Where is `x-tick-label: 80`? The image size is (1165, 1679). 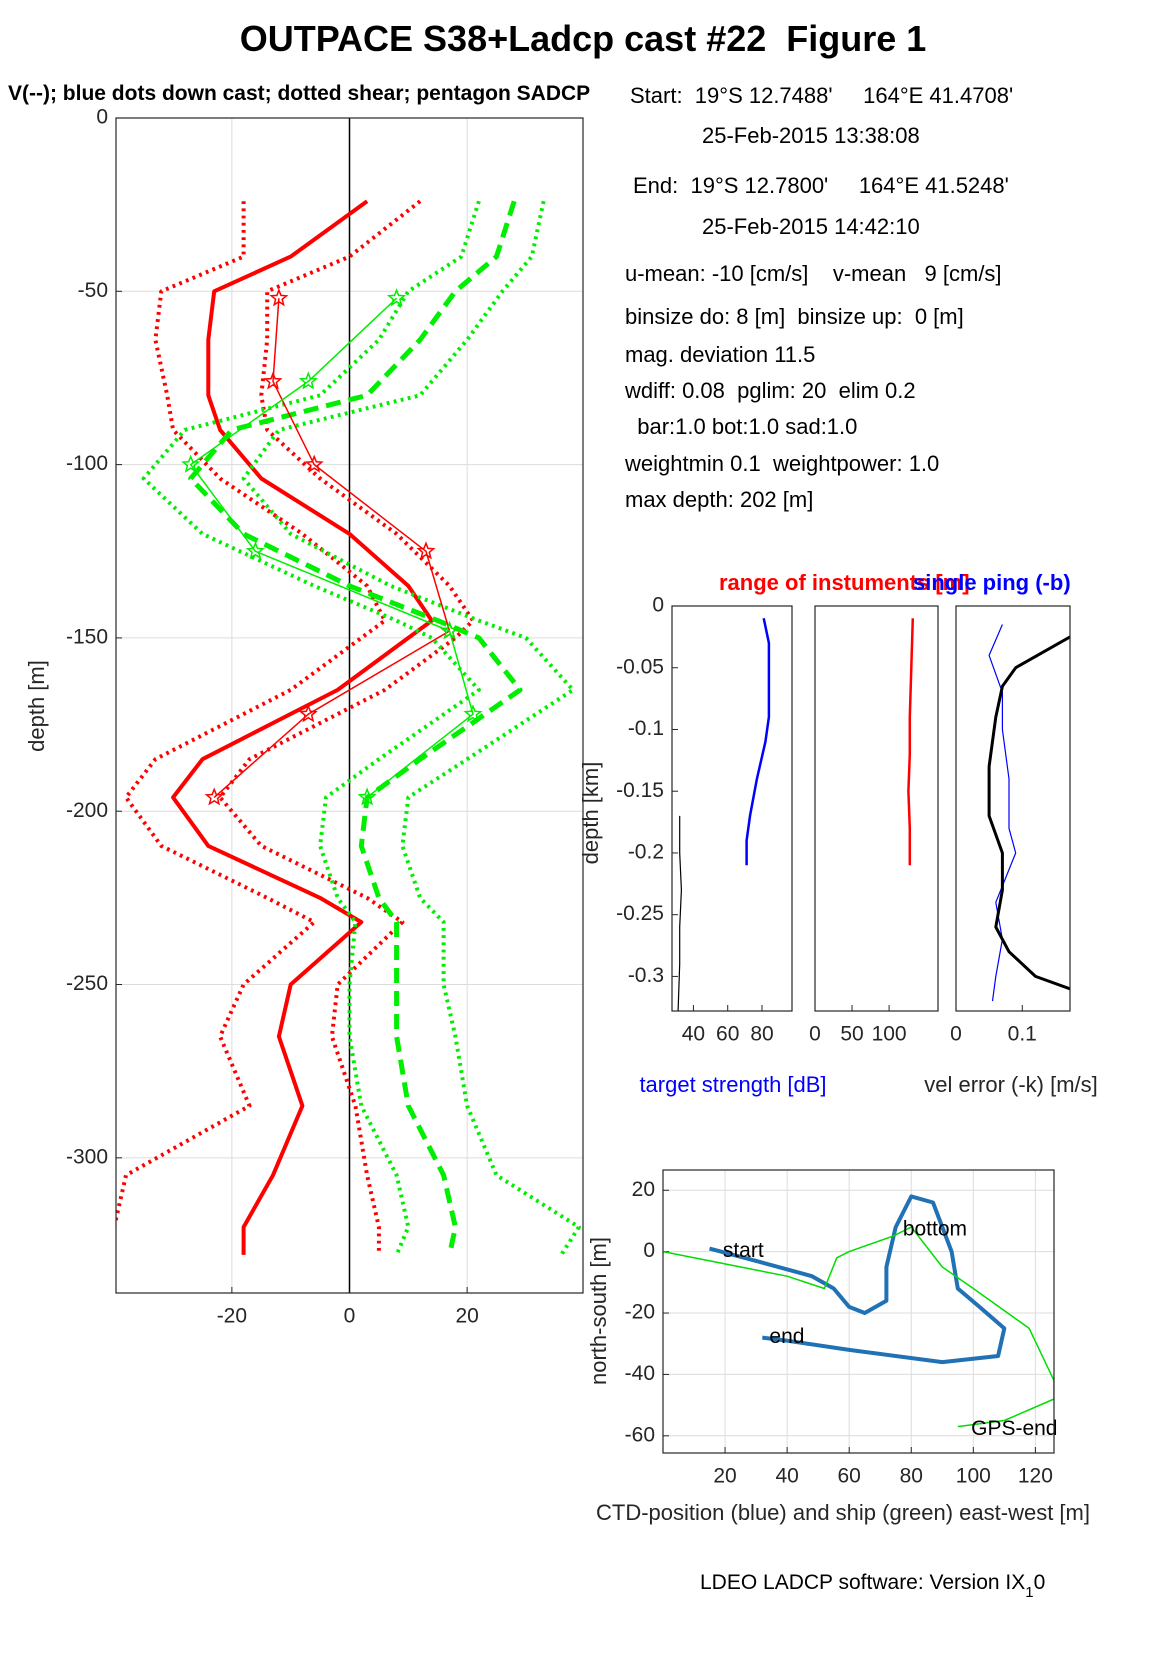
x-tick-label: 80 is located at coordinates (911, 1476).